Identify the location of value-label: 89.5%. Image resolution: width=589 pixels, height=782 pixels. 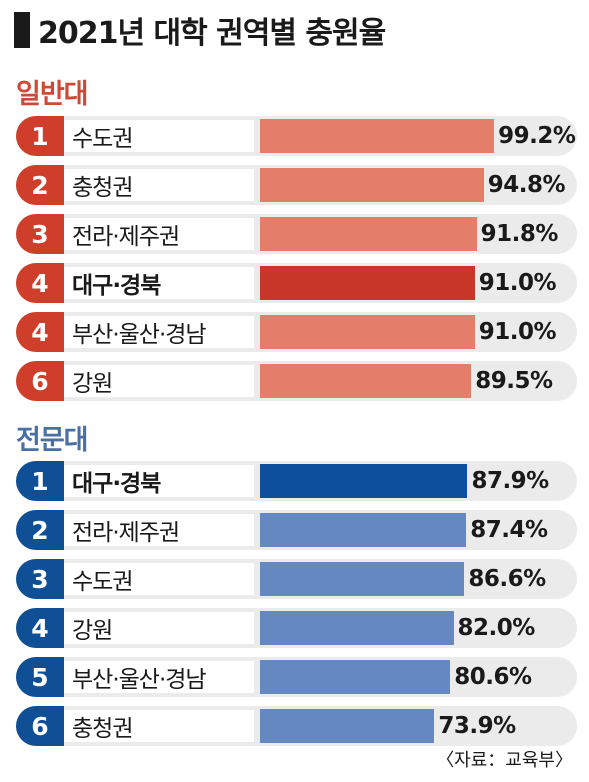
(514, 381).